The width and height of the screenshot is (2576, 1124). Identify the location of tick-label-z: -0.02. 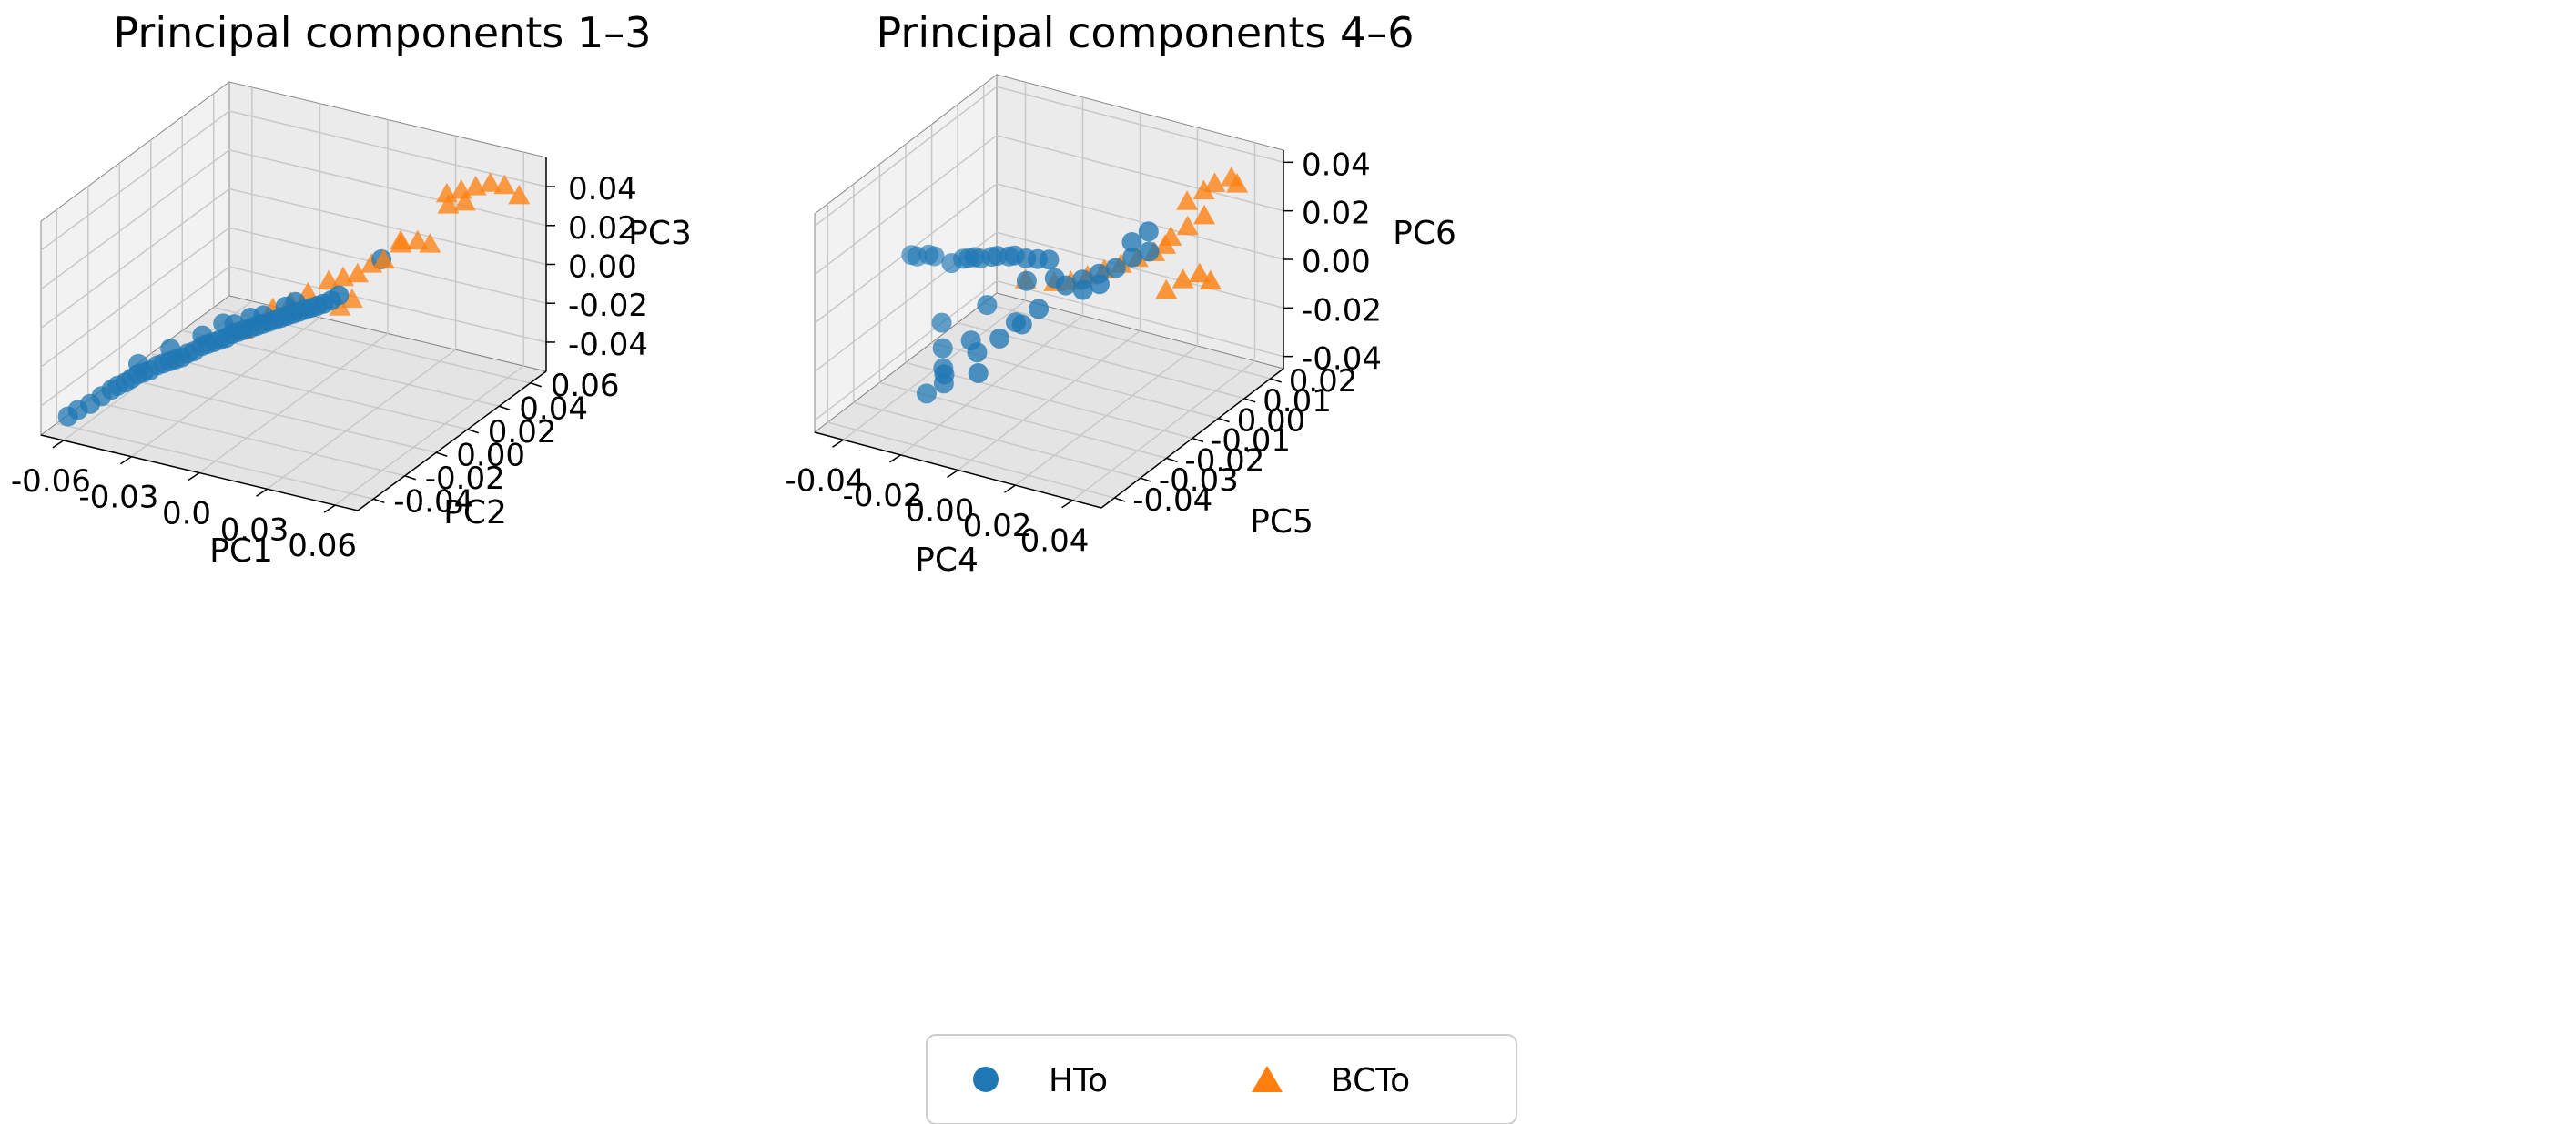
(608, 306).